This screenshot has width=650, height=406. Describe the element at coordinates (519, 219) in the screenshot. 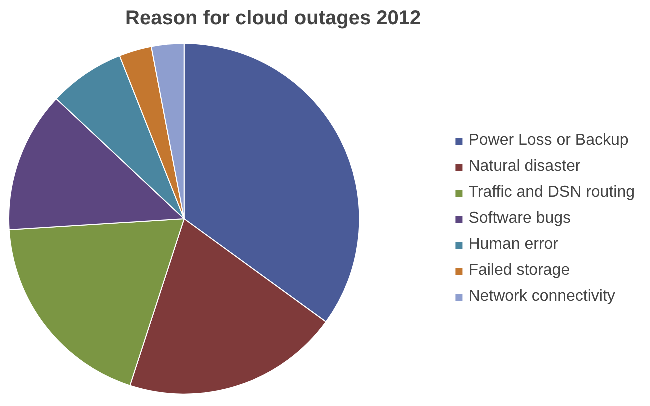

I see `legend-label: Software bugs` at that location.